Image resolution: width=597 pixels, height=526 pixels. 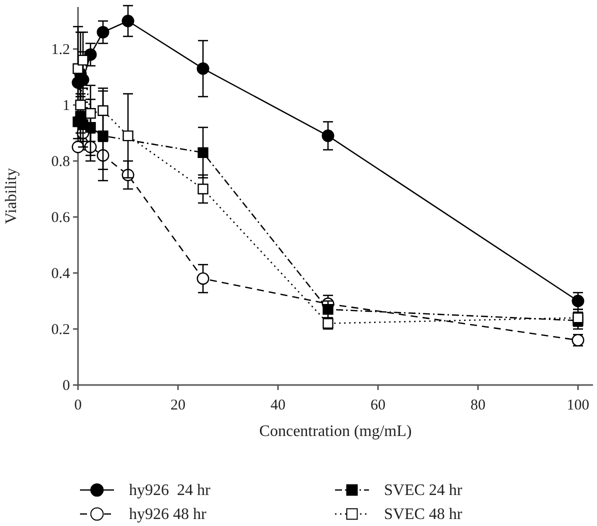 I want to click on y-tick-label: 0.8, so click(x=60, y=162).